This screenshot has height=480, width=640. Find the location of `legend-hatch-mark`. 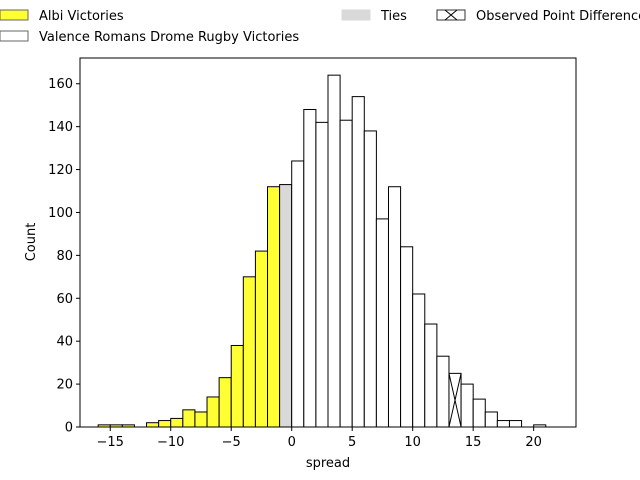

legend-hatch-mark is located at coordinates (451, 15).